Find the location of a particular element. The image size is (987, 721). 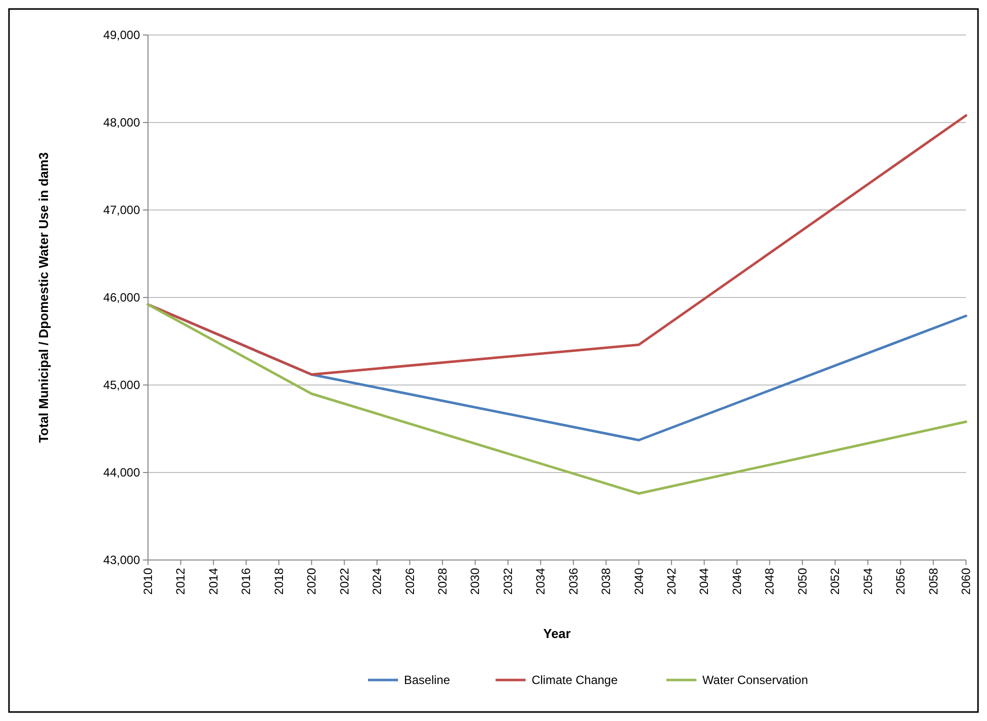

legend-label: Water Conservation is located at coordinates (755, 680).